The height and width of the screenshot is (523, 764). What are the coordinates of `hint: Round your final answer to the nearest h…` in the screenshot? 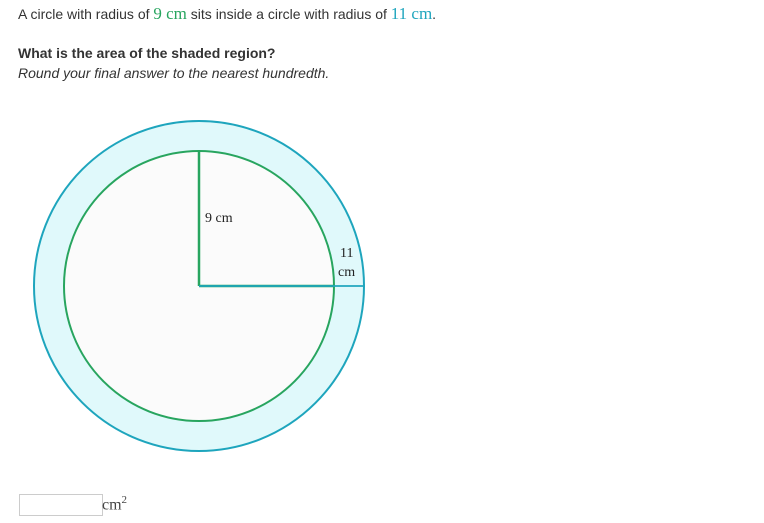 It's located at (174, 73).